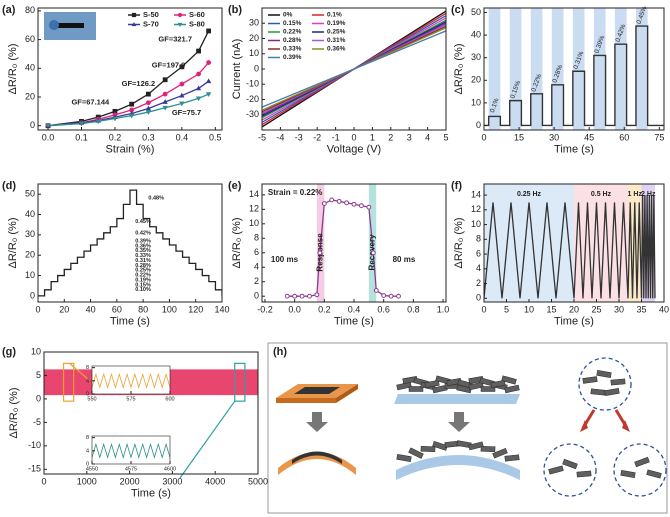 The image size is (670, 517). I want to click on x-tick-label: 4000, so click(215, 481).